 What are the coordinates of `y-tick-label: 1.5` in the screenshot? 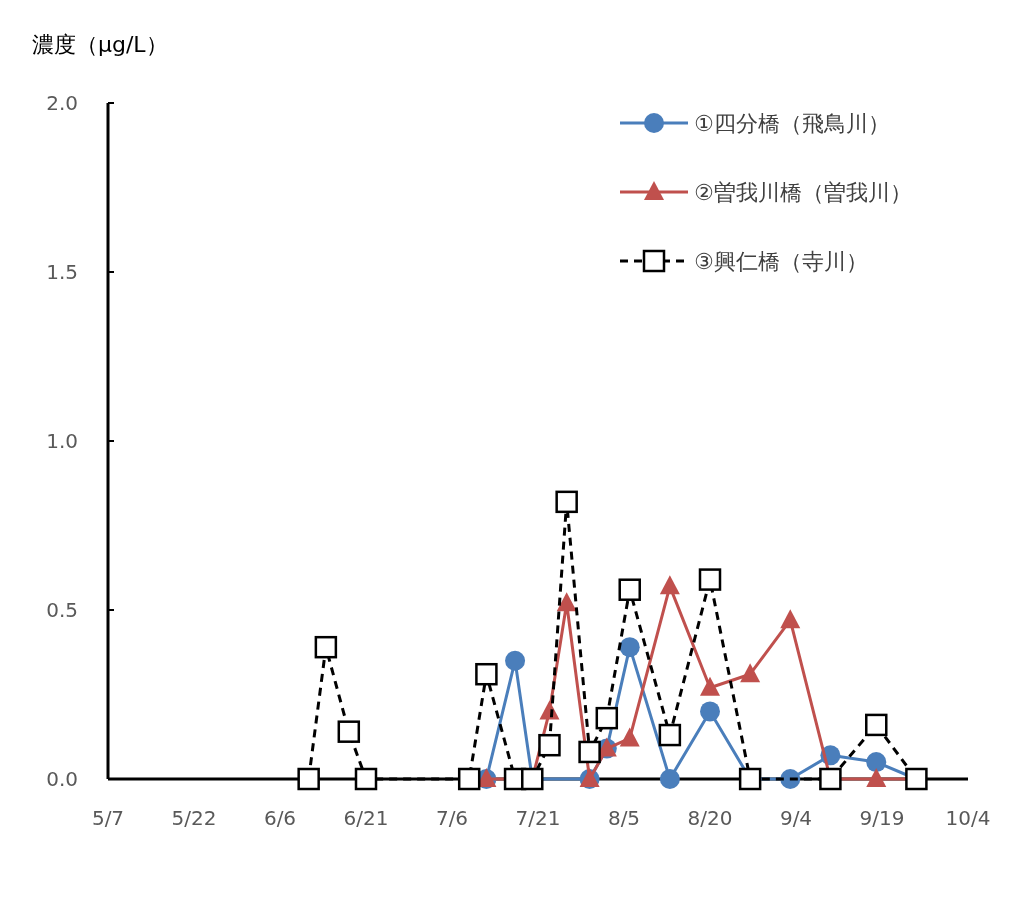 It's located at (62, 272).